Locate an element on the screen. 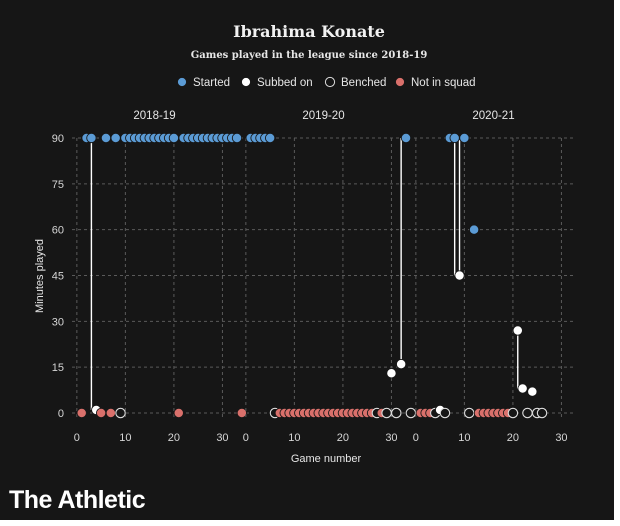  y-axis: 0 15 30 45 60 75 90 is located at coordinates (58, 276).